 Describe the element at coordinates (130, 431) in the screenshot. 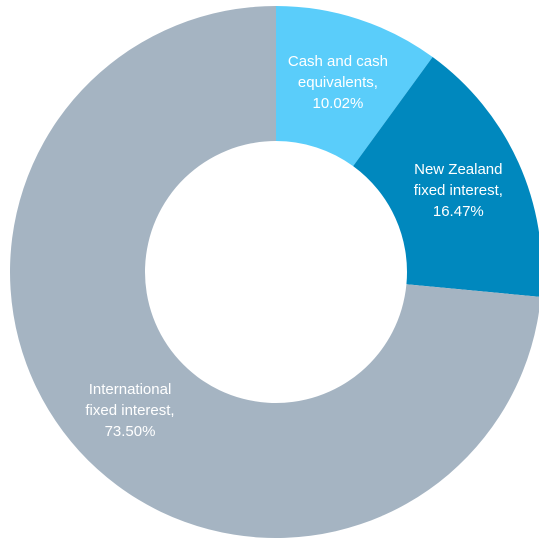

I see `slice-label-line: 73.50%` at that location.